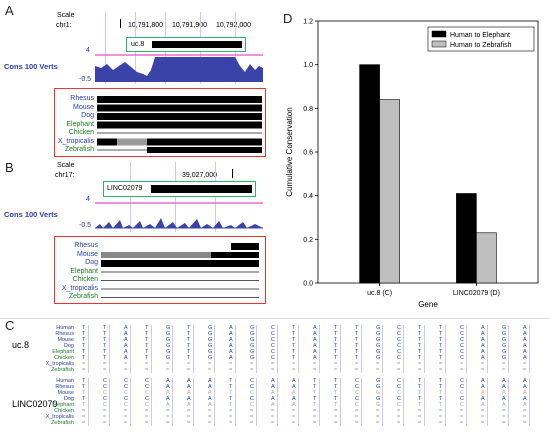 This screenshot has height=435, width=550. Describe the element at coordinates (200, 175) in the screenshot. I see `tick-b-0: 39,027,000` at that location.